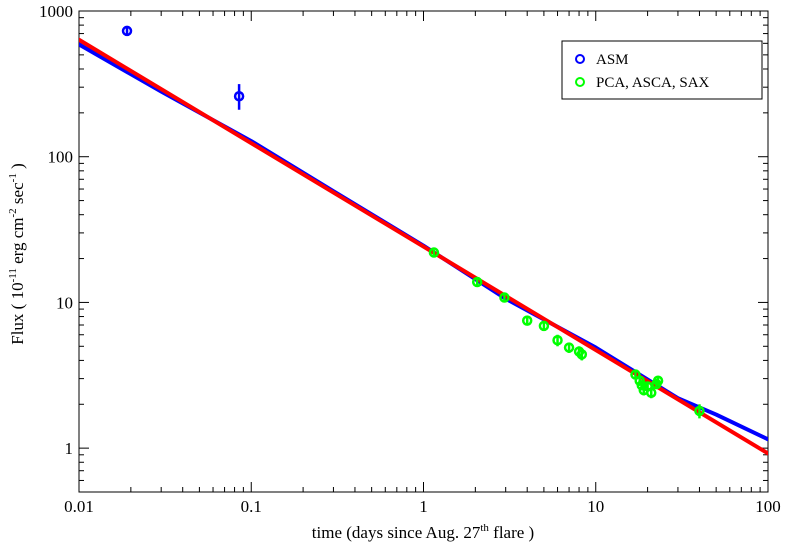 This screenshot has height=547, width=785. I want to click on y-tick-label: 10, so click(64, 302).